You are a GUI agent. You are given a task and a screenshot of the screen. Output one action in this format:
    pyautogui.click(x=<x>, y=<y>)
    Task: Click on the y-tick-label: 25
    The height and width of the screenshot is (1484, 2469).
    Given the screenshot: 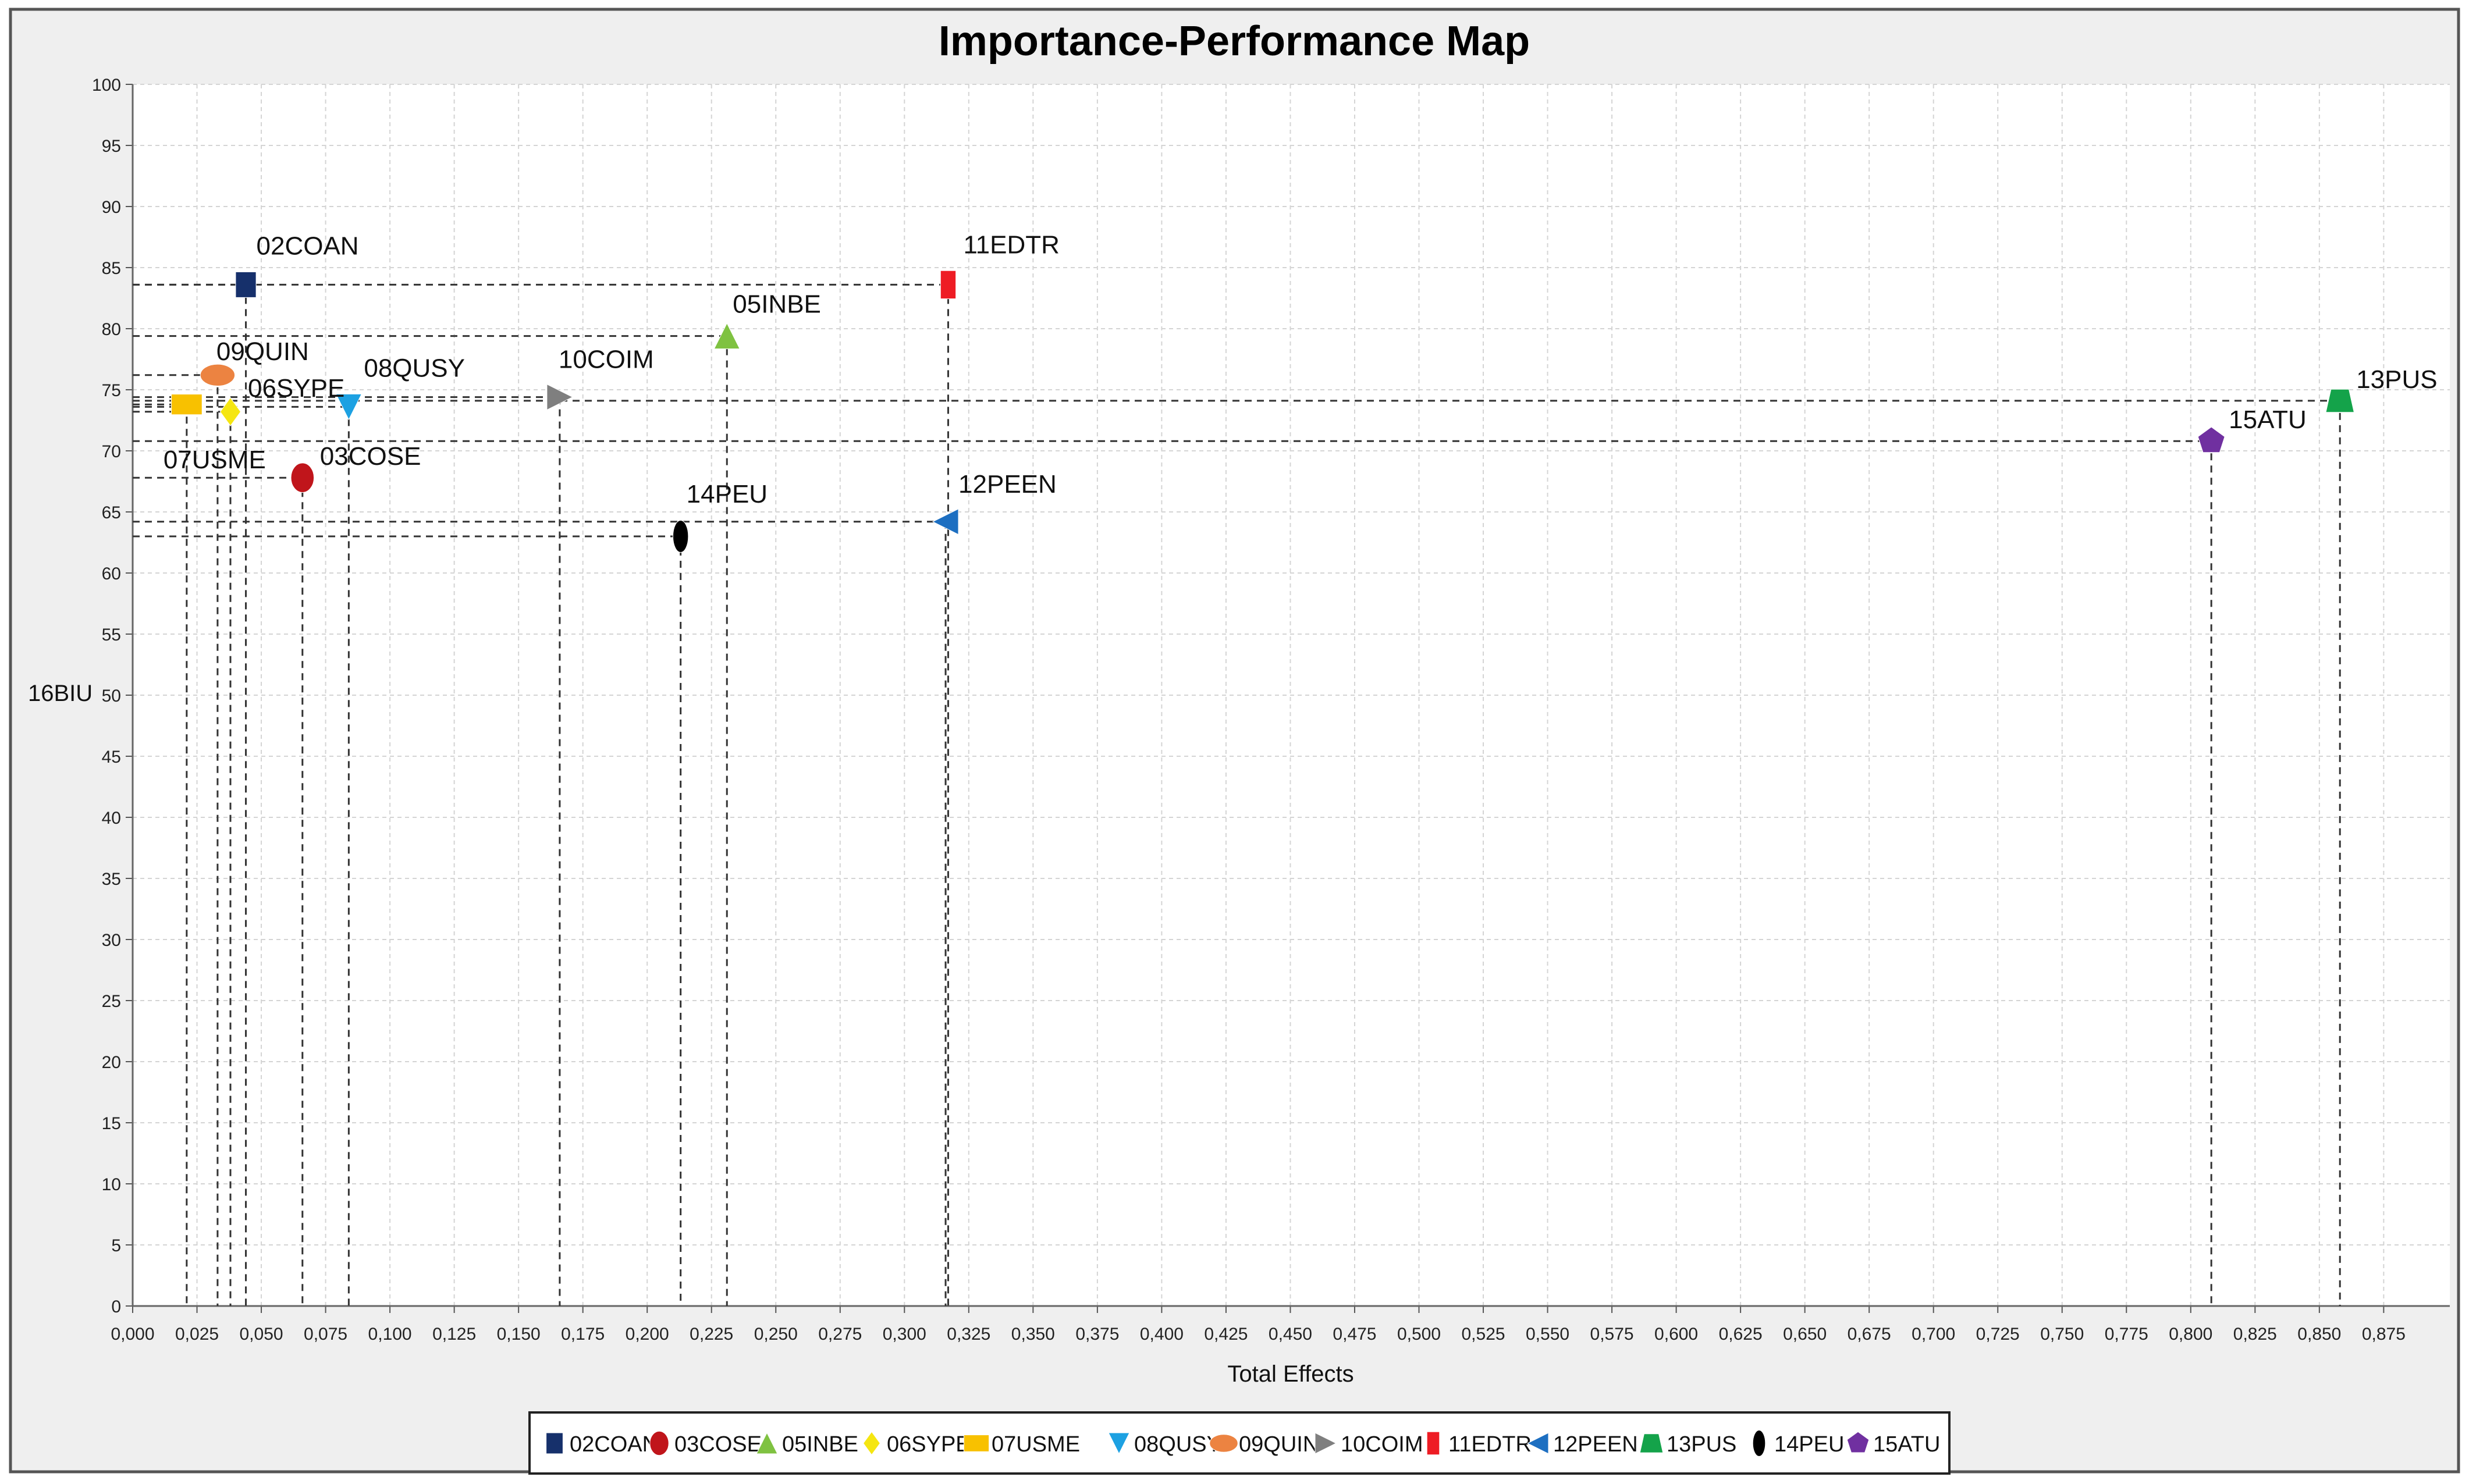 What is the action you would take?
    pyautogui.click(x=111, y=1001)
    